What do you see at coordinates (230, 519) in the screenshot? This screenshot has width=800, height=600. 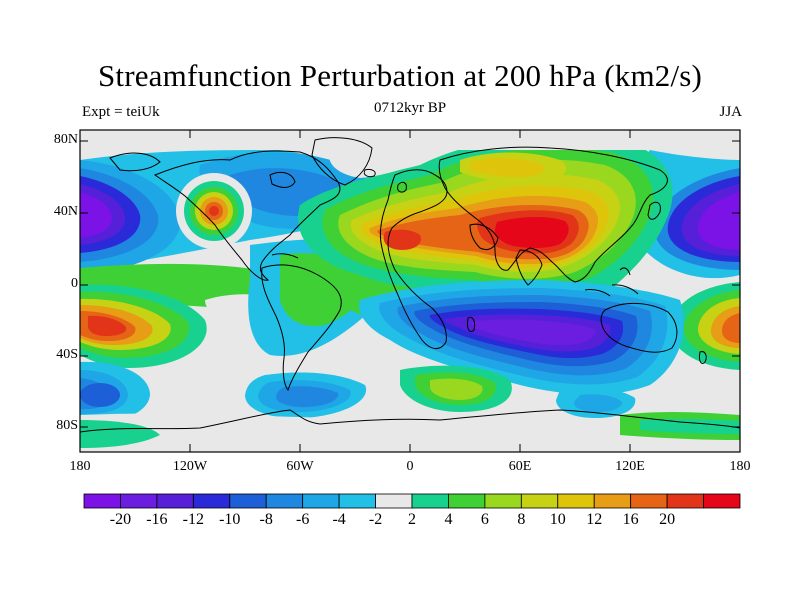 I see `colorbar-label: -10` at bounding box center [230, 519].